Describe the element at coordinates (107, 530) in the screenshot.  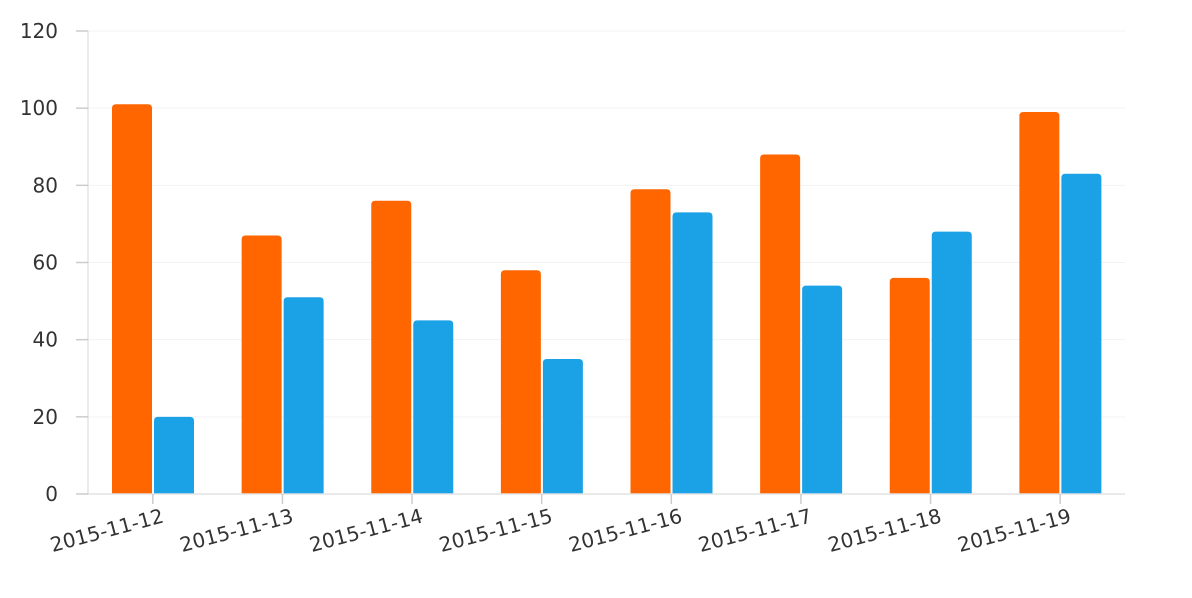
I see `x-tick-label: 2015-11-12` at that location.